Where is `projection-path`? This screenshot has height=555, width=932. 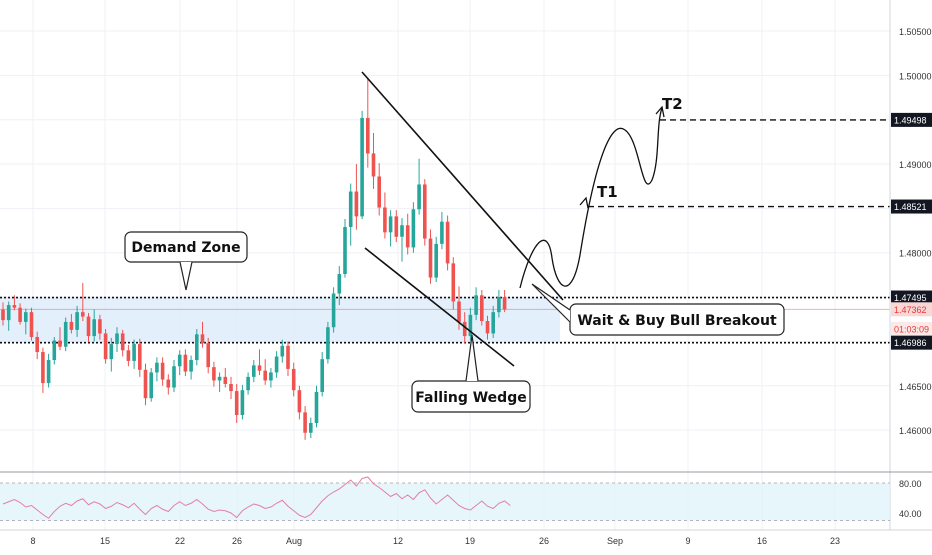
projection-path is located at coordinates (591, 198).